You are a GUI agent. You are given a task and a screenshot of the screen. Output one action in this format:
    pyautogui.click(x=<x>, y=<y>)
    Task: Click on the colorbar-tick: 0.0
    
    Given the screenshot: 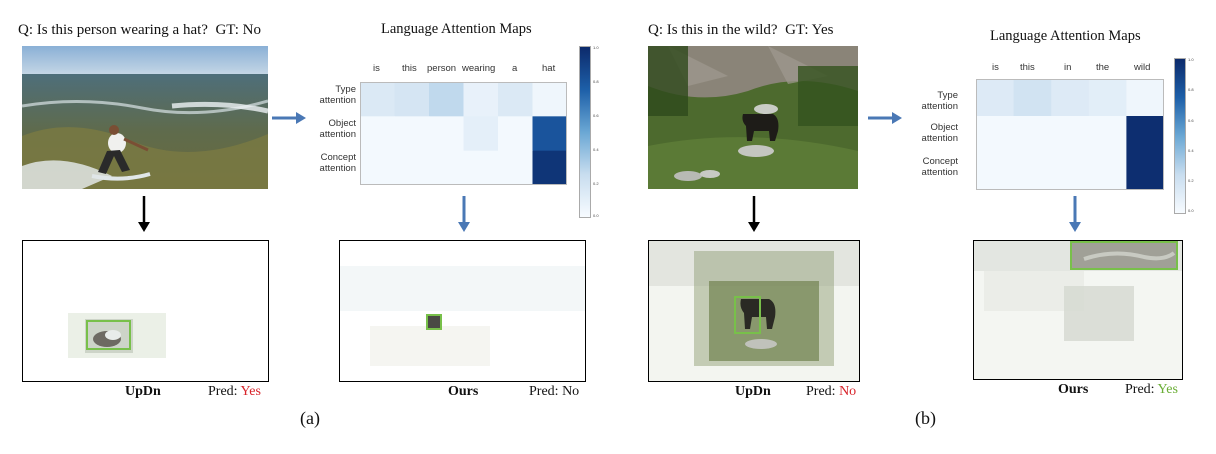 What is the action you would take?
    pyautogui.click(x=596, y=215)
    